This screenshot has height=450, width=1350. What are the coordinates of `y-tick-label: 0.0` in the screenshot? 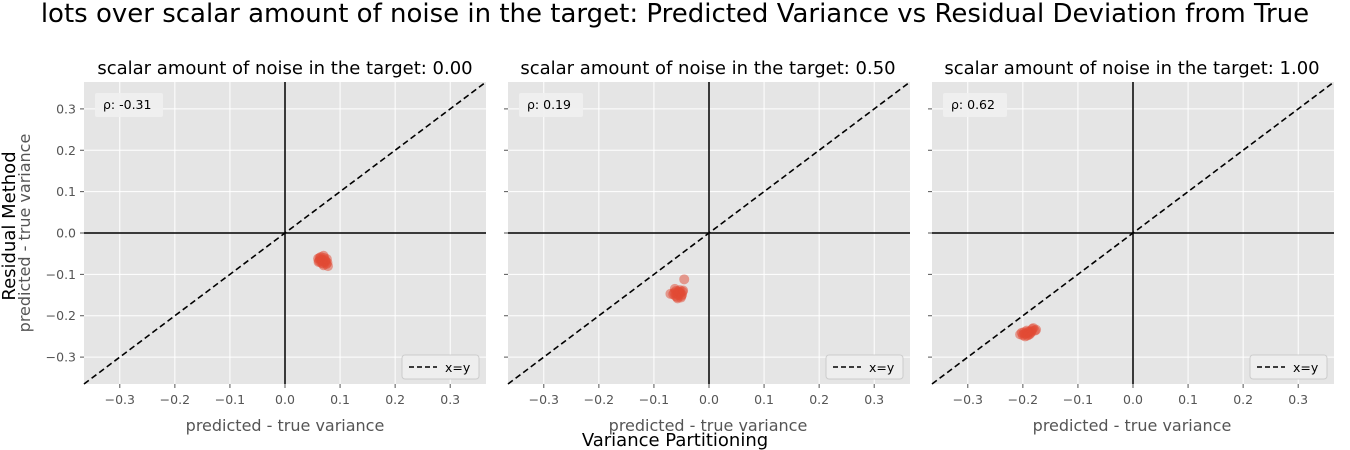 It's located at (66, 233).